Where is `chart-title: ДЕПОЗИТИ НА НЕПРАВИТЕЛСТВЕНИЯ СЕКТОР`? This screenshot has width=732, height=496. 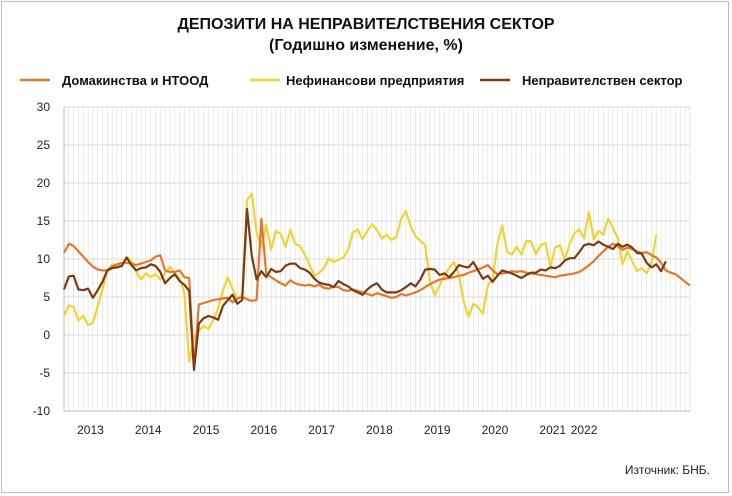 chart-title: ДЕПОЗИТИ НА НЕПРАВИТЕЛСТВЕНИЯ СЕКТОР is located at coordinates (366, 24).